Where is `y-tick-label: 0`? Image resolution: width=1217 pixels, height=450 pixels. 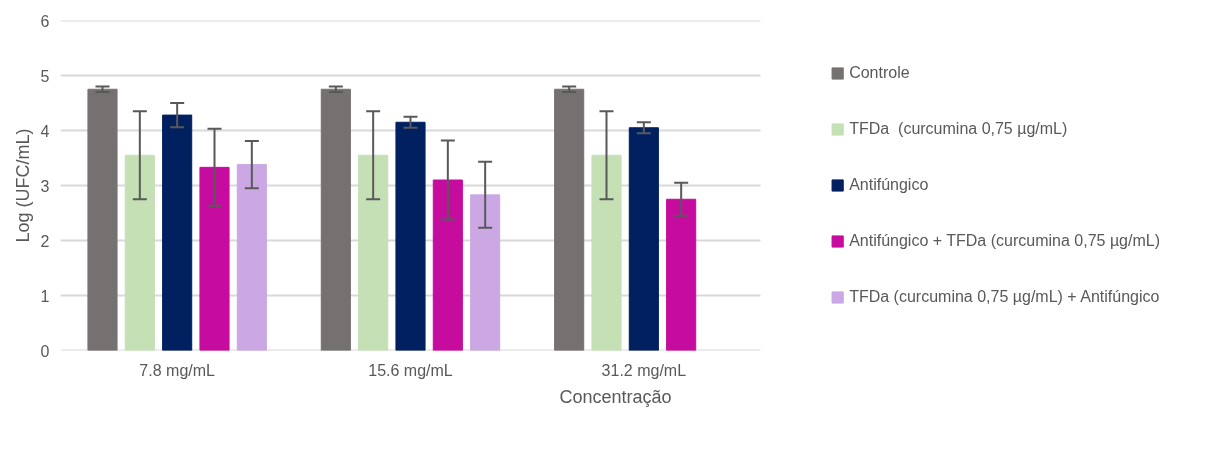 y-tick-label: 0 is located at coordinates (45, 351).